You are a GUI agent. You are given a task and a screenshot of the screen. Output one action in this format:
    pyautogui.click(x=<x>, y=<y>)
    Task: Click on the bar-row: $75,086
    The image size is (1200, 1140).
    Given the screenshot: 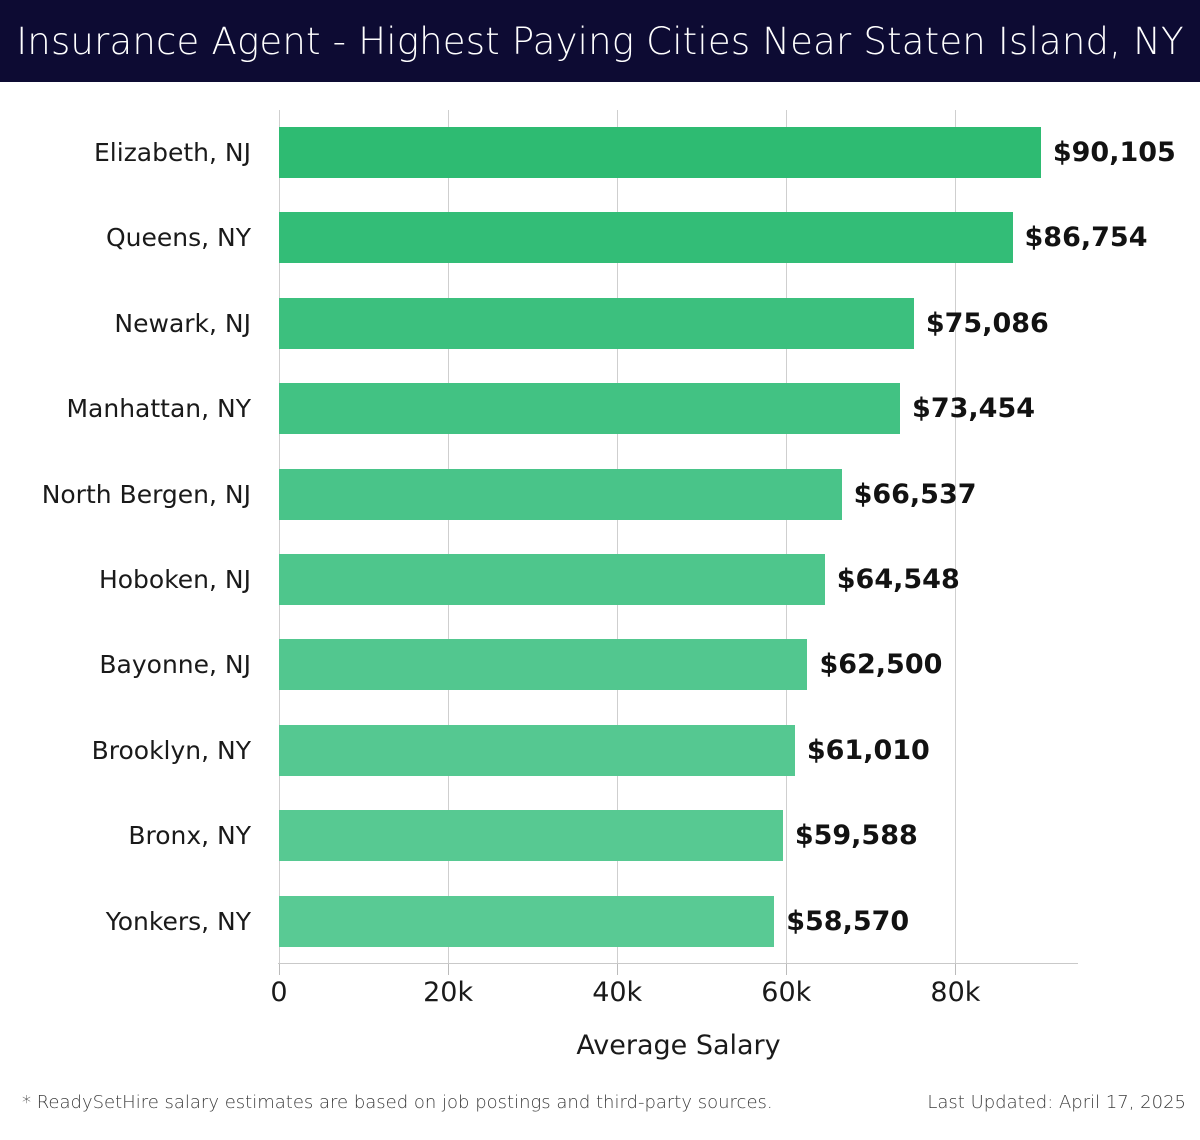 What is the action you would take?
    pyautogui.click(x=678, y=323)
    